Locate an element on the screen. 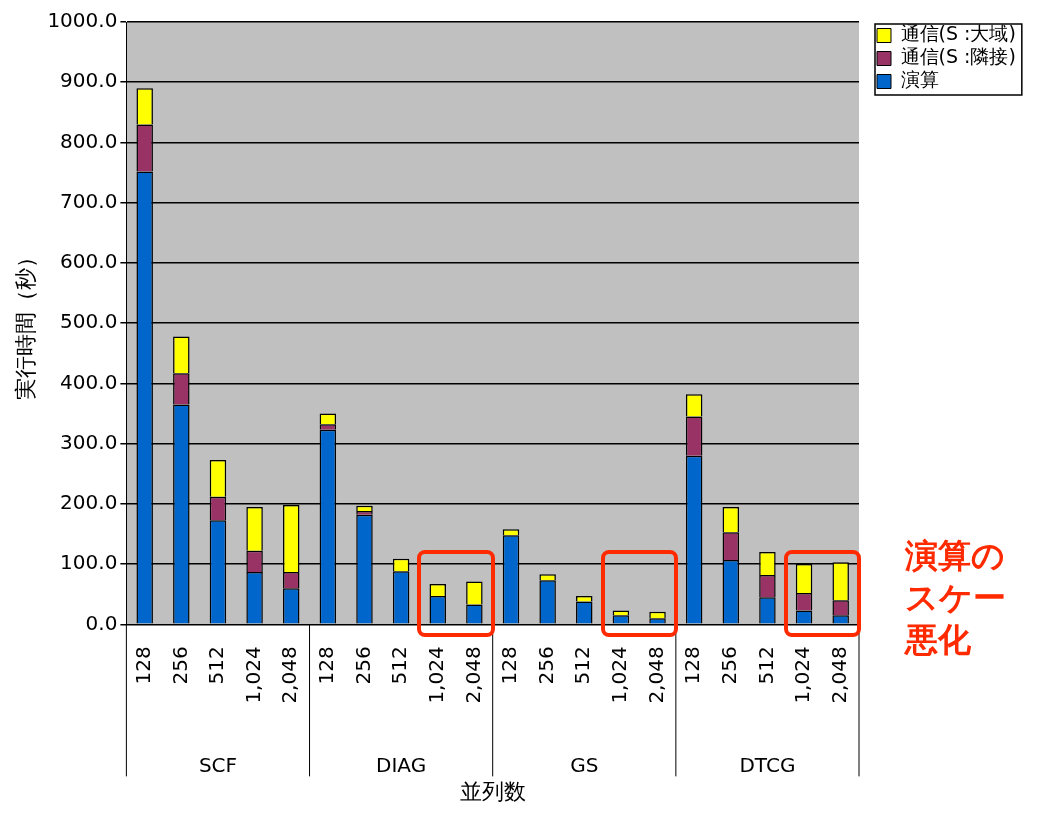 The height and width of the screenshot is (814, 1039). y-axis-title: 実行時間（秒） is located at coordinates (25, 323).